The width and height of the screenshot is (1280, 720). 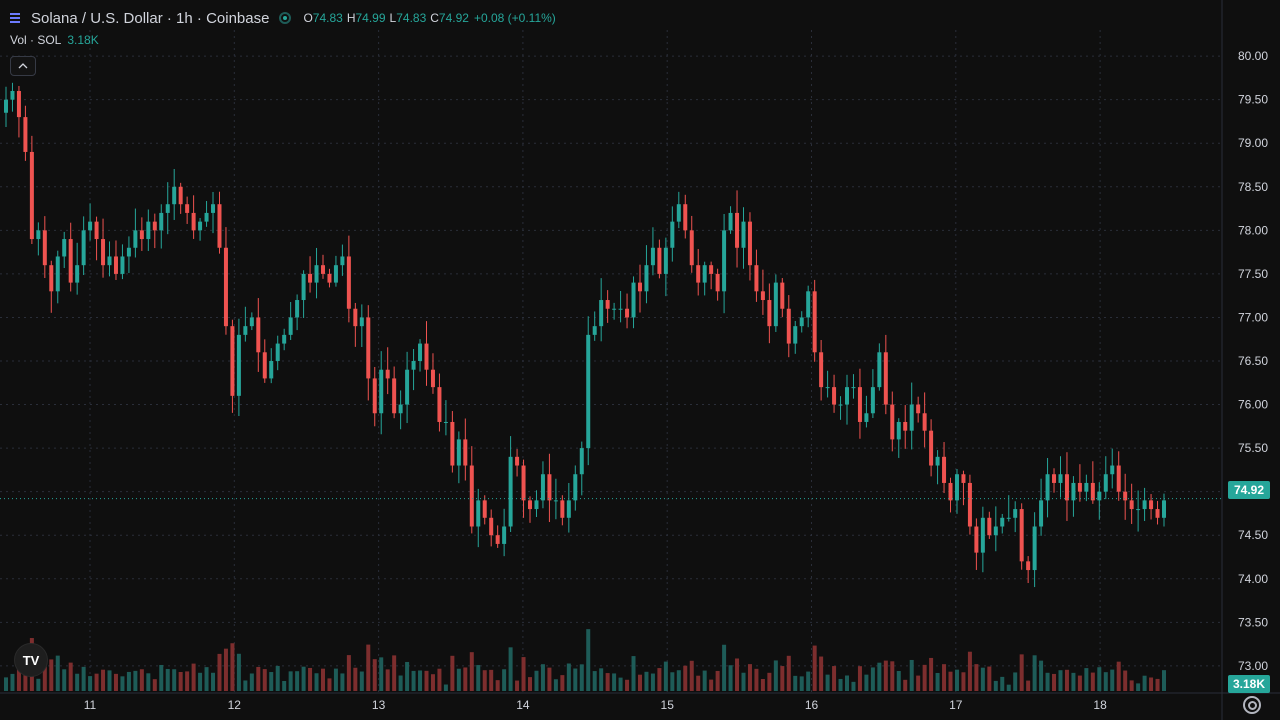 I want to click on market-status-icon, so click(x=285, y=18).